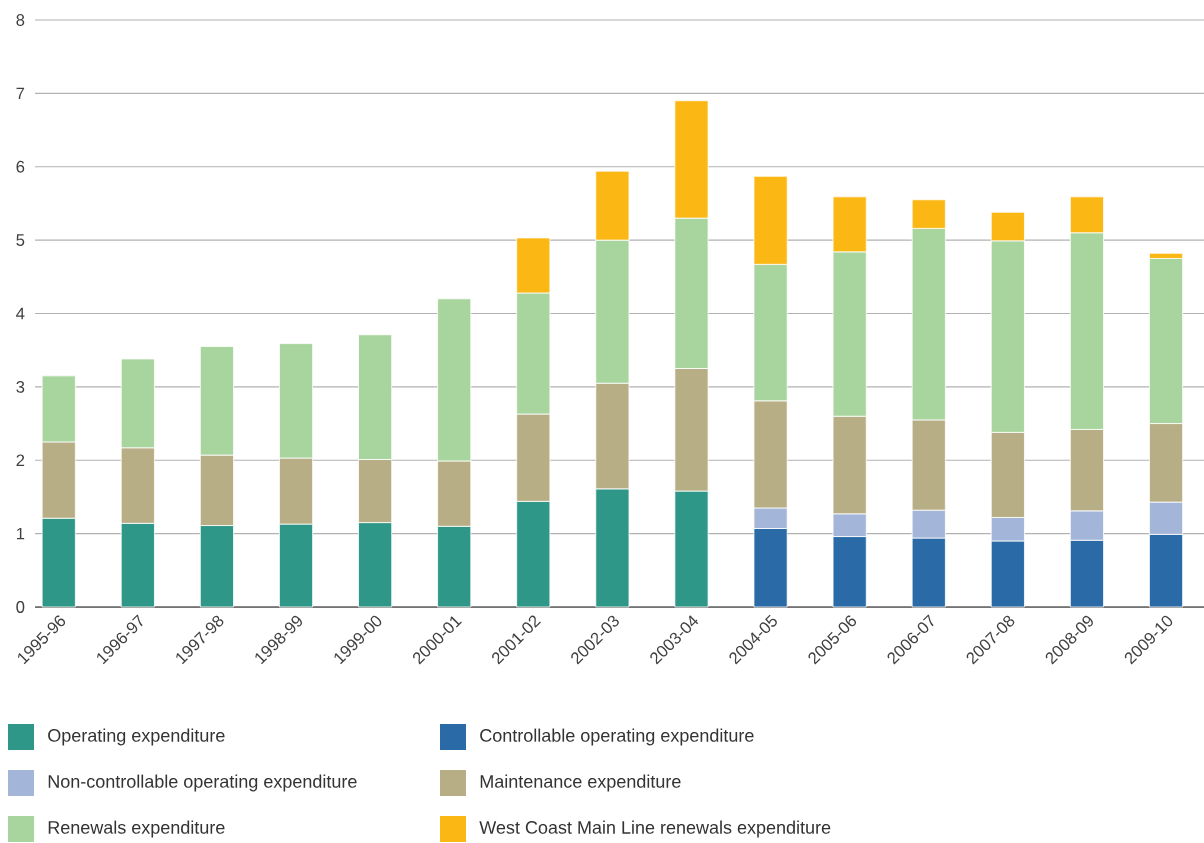 Image resolution: width=1204 pixels, height=843 pixels. What do you see at coordinates (655, 829) in the screenshot?
I see `legend-label: West Coast Main Line renewals expenditure` at bounding box center [655, 829].